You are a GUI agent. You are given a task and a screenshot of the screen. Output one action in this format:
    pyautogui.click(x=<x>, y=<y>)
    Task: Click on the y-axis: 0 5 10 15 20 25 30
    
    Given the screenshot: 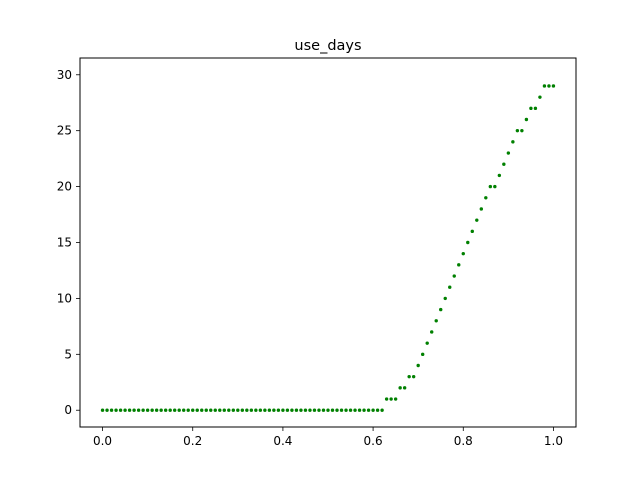 What is the action you would take?
    pyautogui.click(x=68, y=242)
    